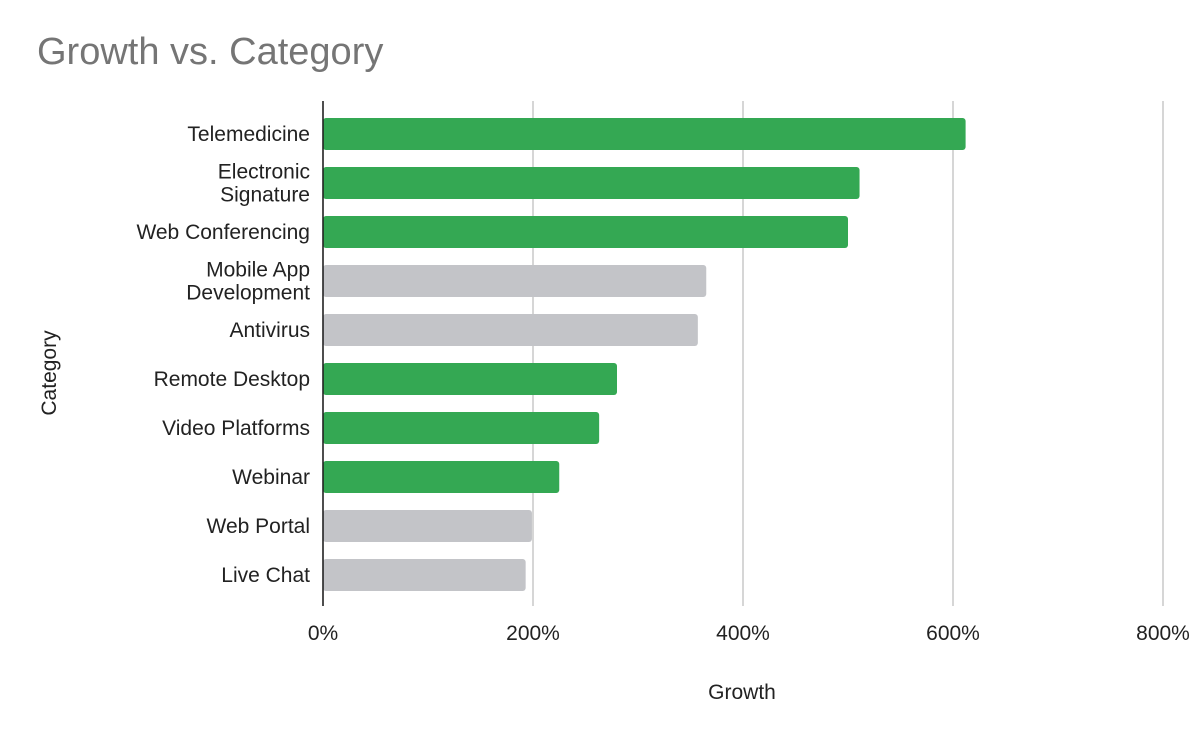  I want to click on x-tick-label: 200%, so click(533, 633).